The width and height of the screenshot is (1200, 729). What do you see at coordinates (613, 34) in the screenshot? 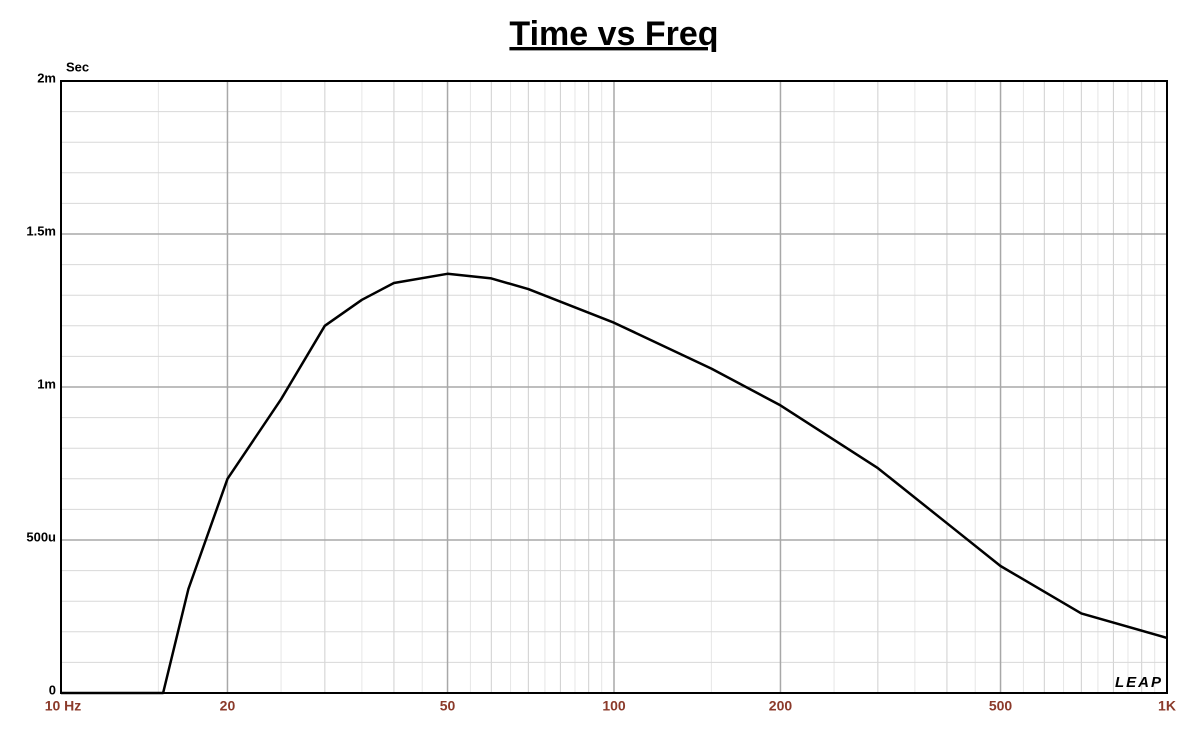
I see `chart-title: Time vs Freq` at bounding box center [613, 34].